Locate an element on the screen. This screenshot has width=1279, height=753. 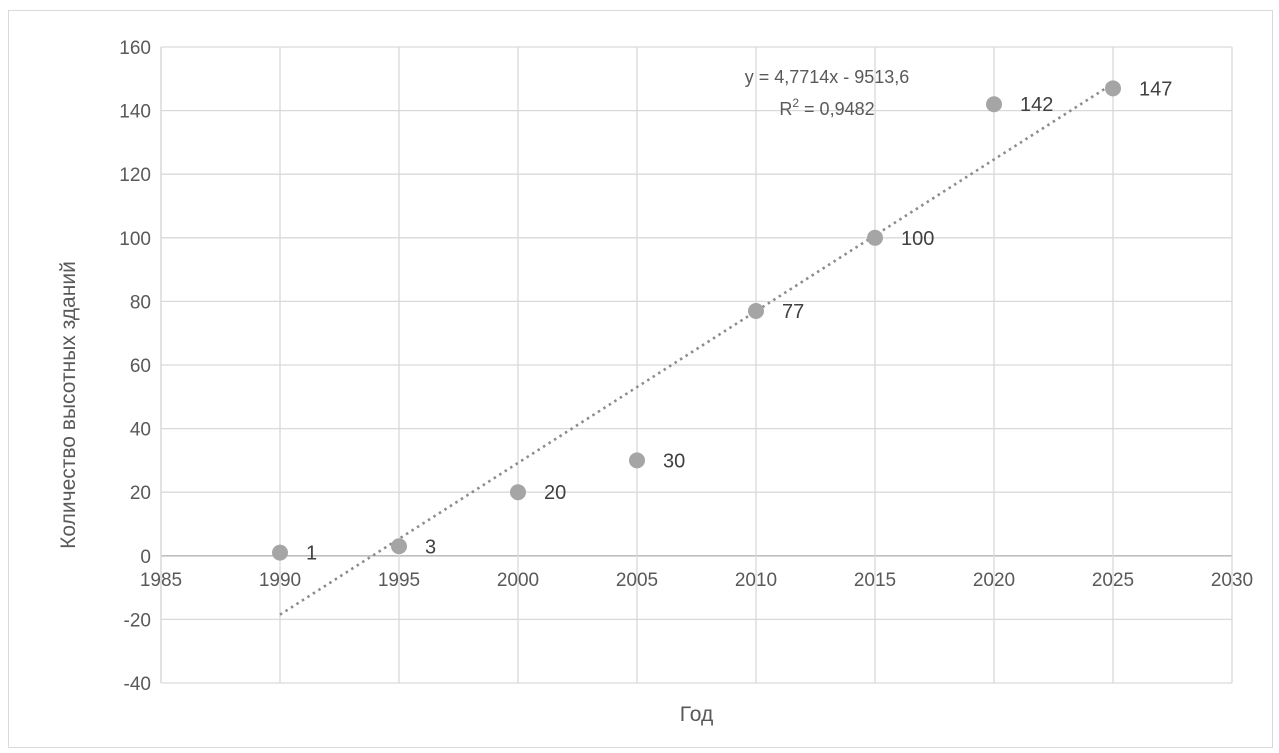
x-tick-label: 1995 is located at coordinates (399, 580).